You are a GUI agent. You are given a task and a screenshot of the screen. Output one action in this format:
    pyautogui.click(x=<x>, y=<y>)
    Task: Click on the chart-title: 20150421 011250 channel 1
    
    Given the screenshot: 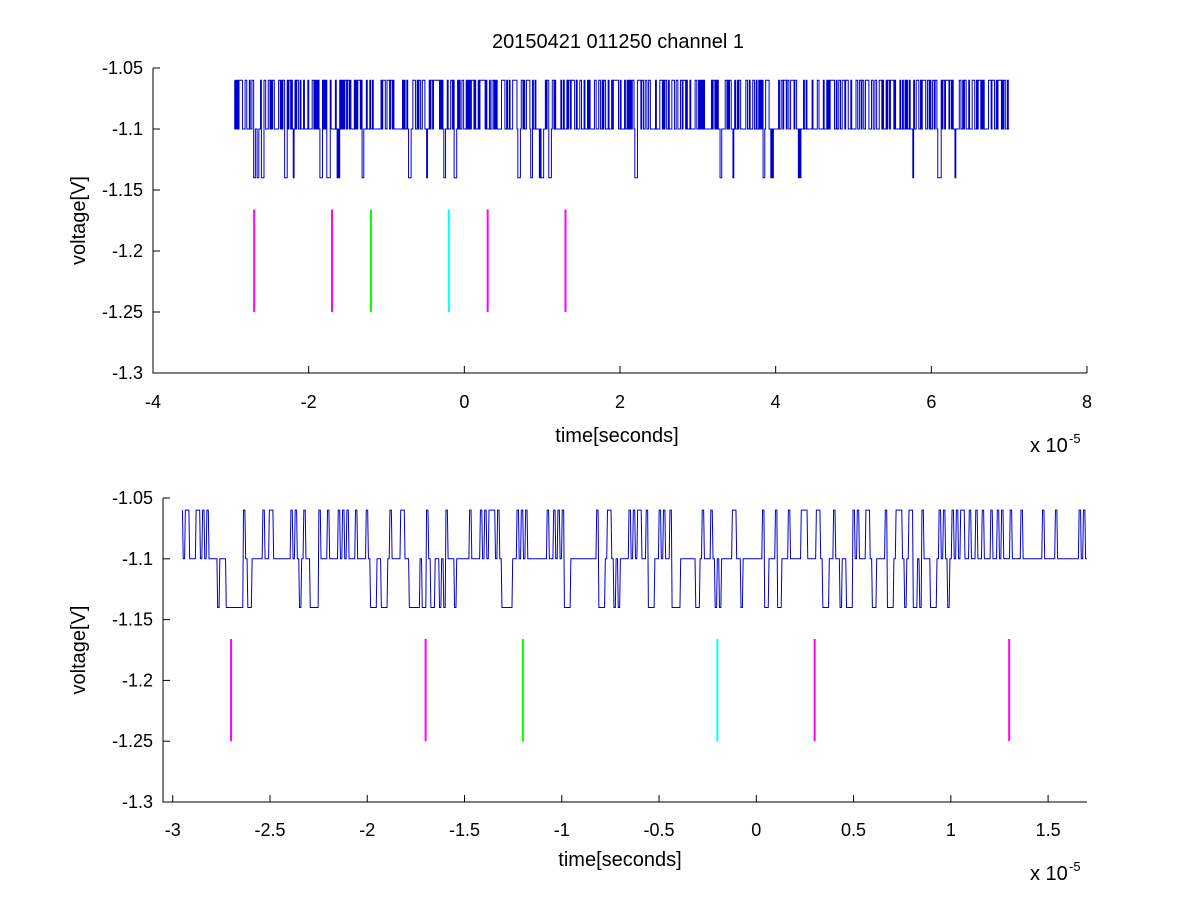 What is the action you would take?
    pyautogui.click(x=618, y=42)
    